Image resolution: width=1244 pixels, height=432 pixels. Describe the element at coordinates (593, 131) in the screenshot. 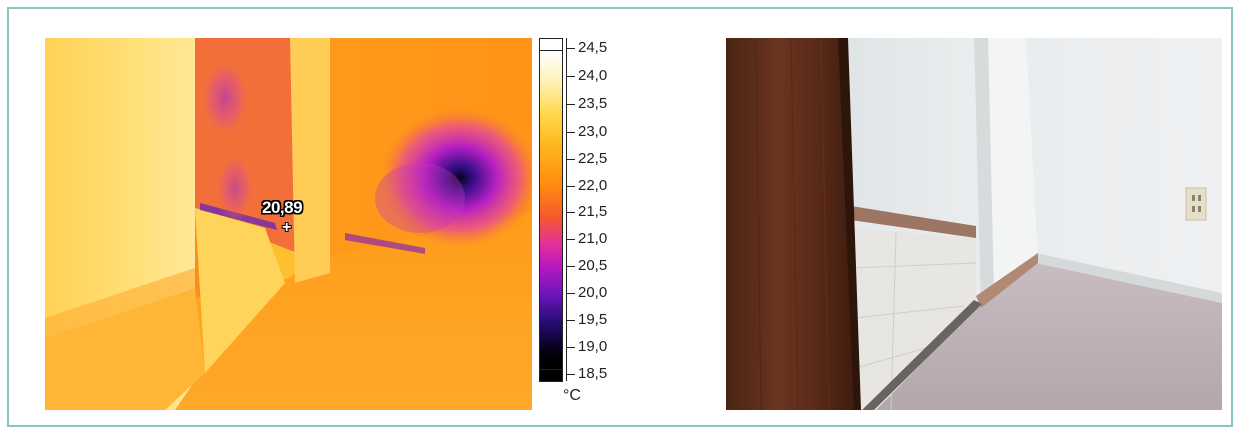

I see `scale-label: 23,0` at that location.